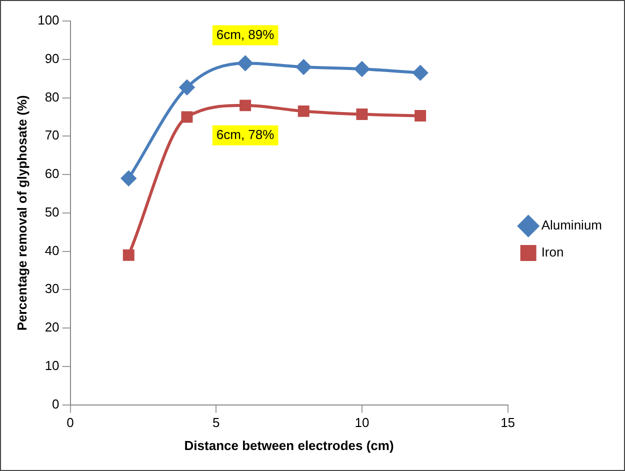 This screenshot has width=625, height=471. What do you see at coordinates (289, 445) in the screenshot?
I see `x-axis-title: Distance between electrodes (cm)` at bounding box center [289, 445].